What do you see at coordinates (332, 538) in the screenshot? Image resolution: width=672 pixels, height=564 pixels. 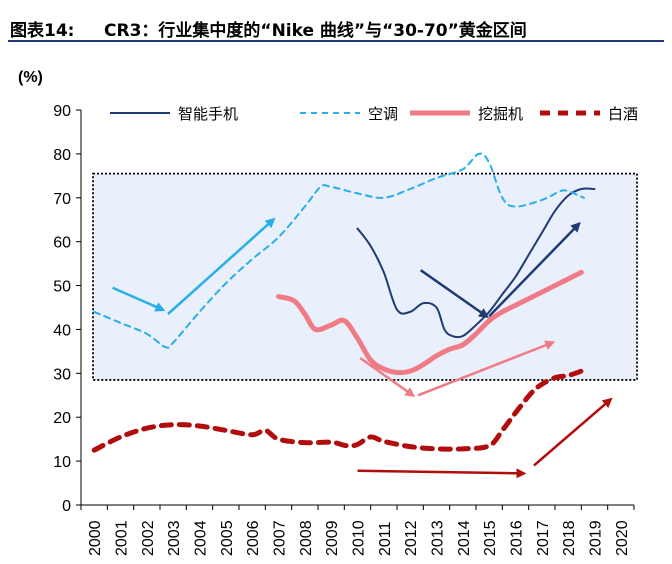 I see `x-tick-label: 2009` at bounding box center [332, 538].